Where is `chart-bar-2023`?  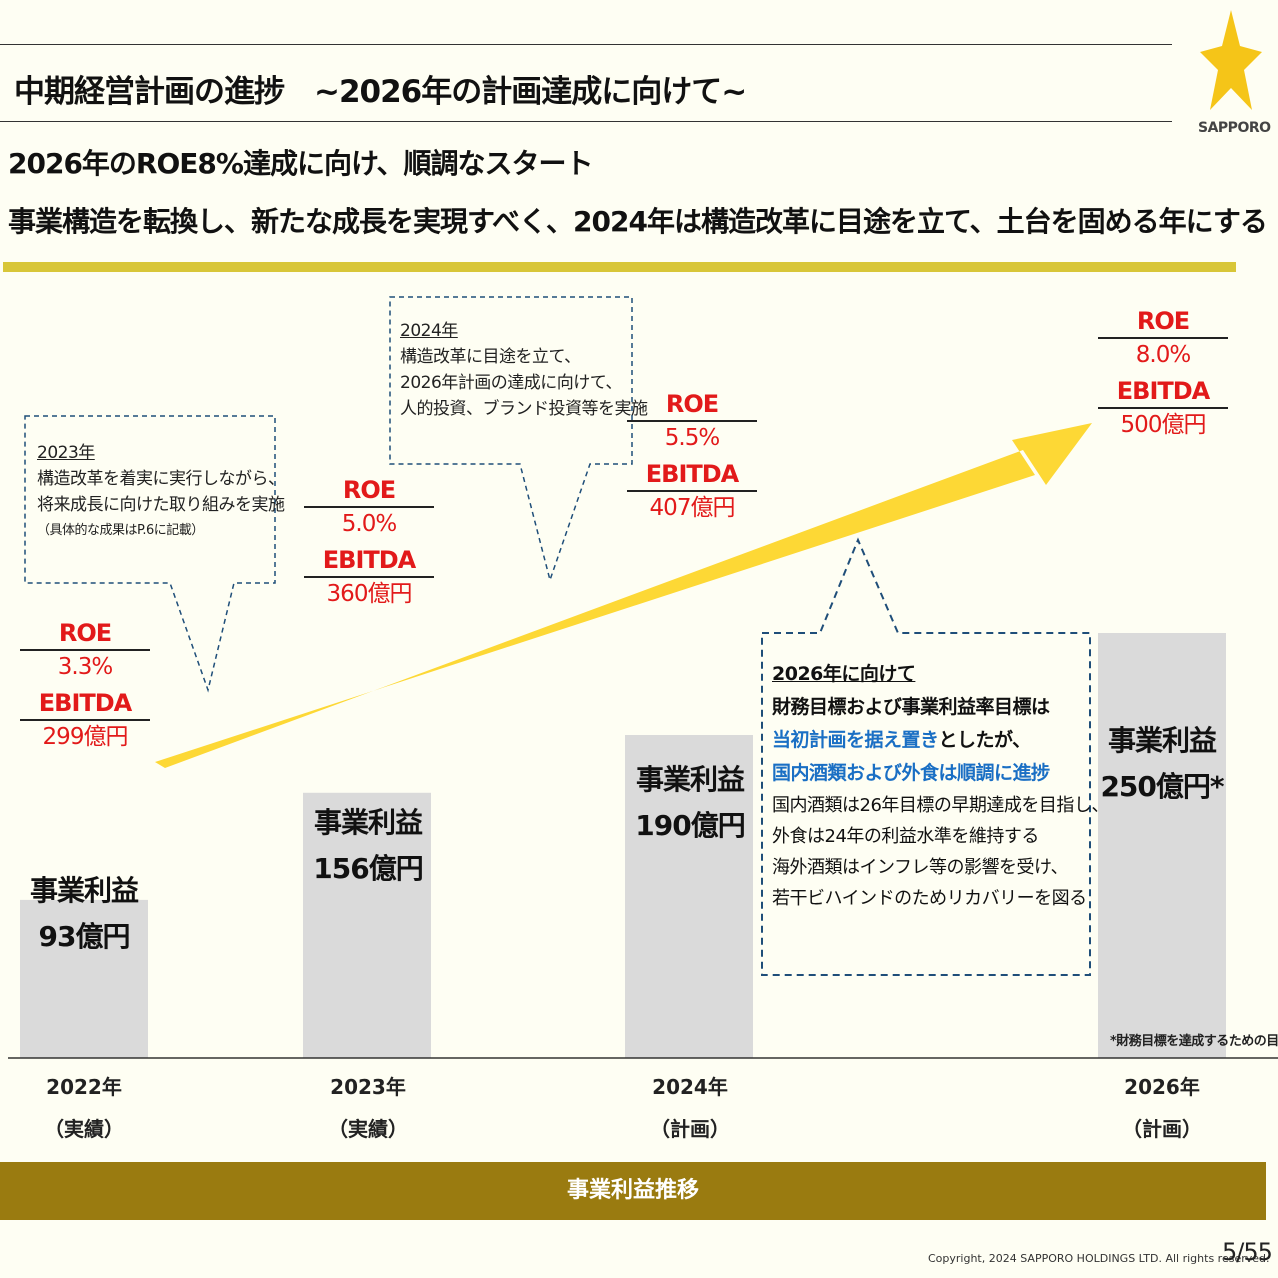 chart-bar-2023 is located at coordinates (367, 925).